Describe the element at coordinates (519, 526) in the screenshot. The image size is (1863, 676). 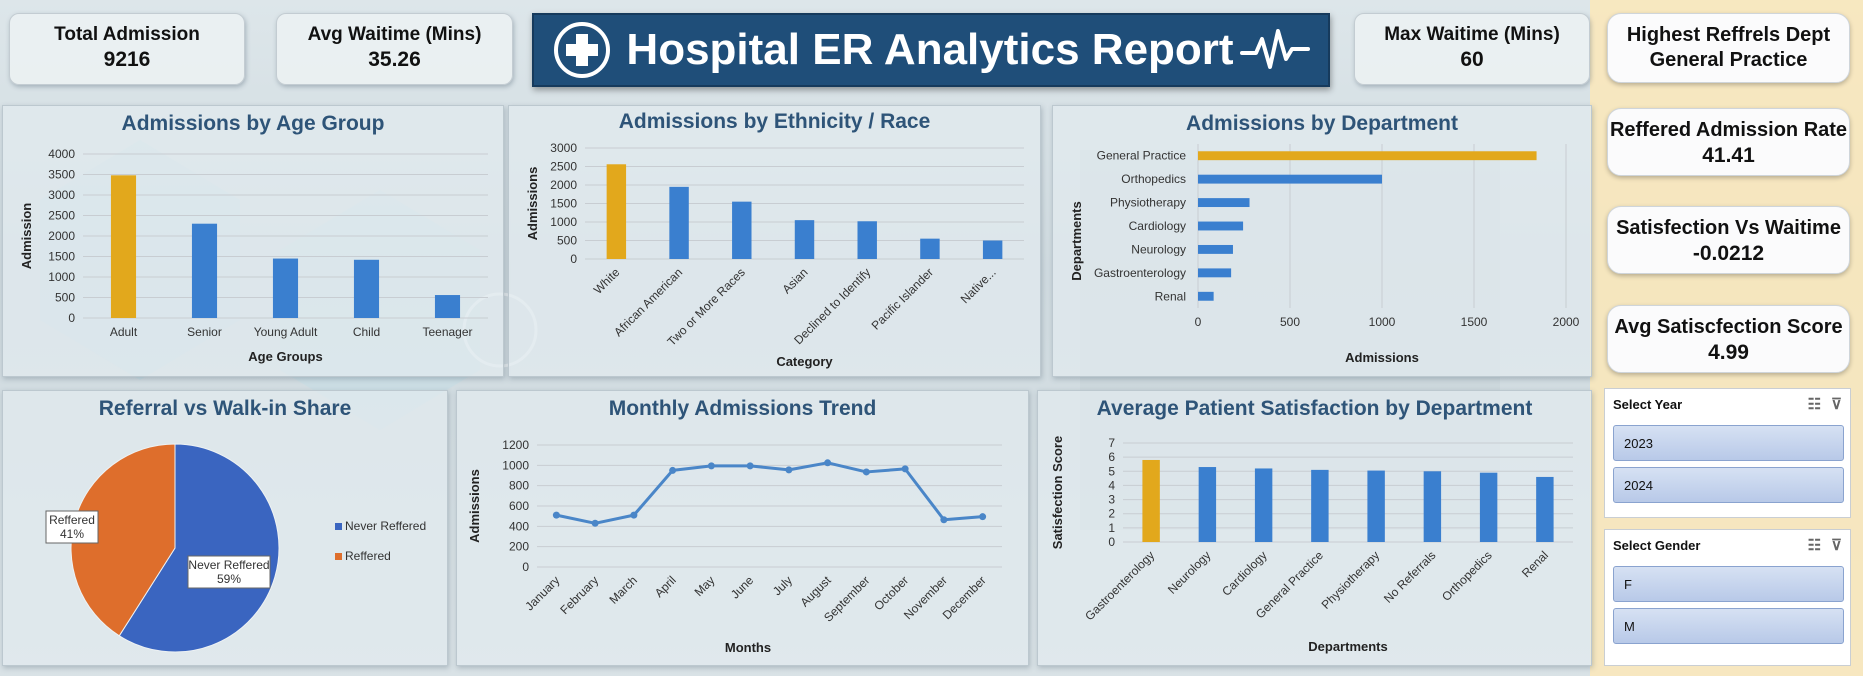
I see `y-tick-label: 400` at that location.